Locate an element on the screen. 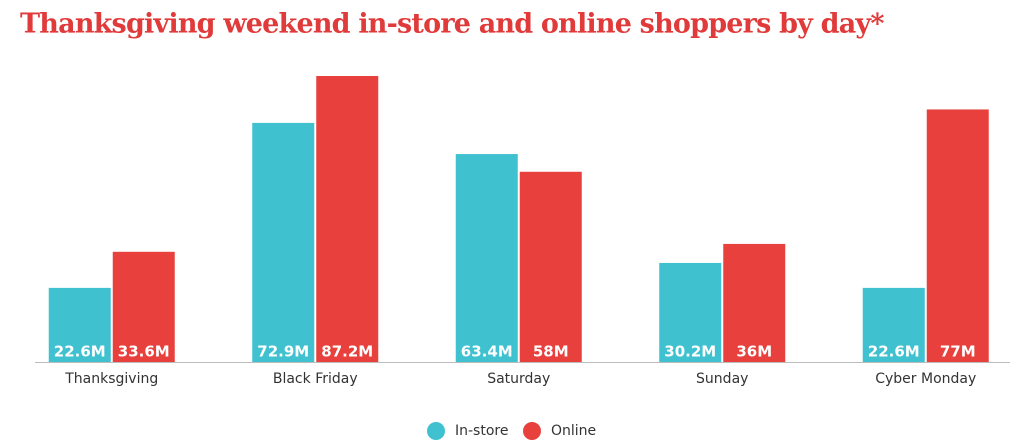 The width and height of the screenshot is (1024, 442). value-label: 30.2M is located at coordinates (690, 352).